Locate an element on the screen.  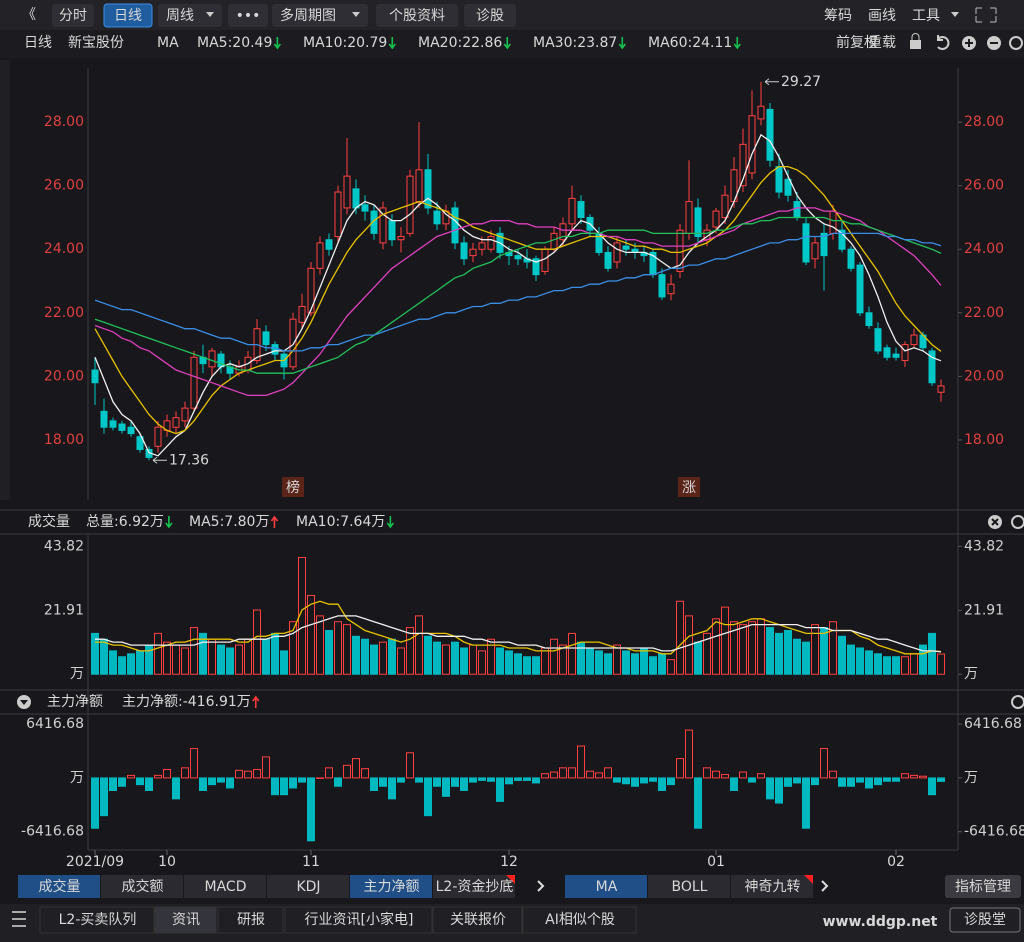
toolbar-tab: ••• is located at coordinates (248, 16).